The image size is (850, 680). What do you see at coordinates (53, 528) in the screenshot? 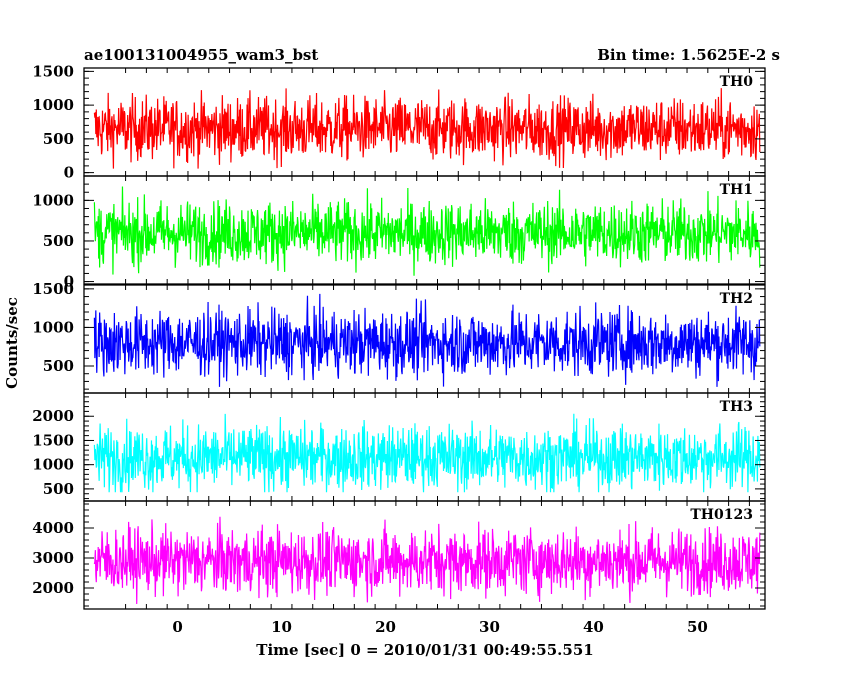
I see `y-tick-label: 4000` at bounding box center [53, 528].